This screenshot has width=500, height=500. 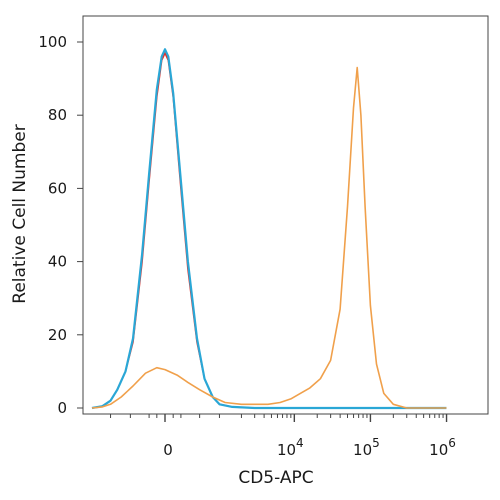 What do you see at coordinates (60, 225) in the screenshot?
I see `y-axis: 0 20 40 60 80 100` at bounding box center [60, 225].